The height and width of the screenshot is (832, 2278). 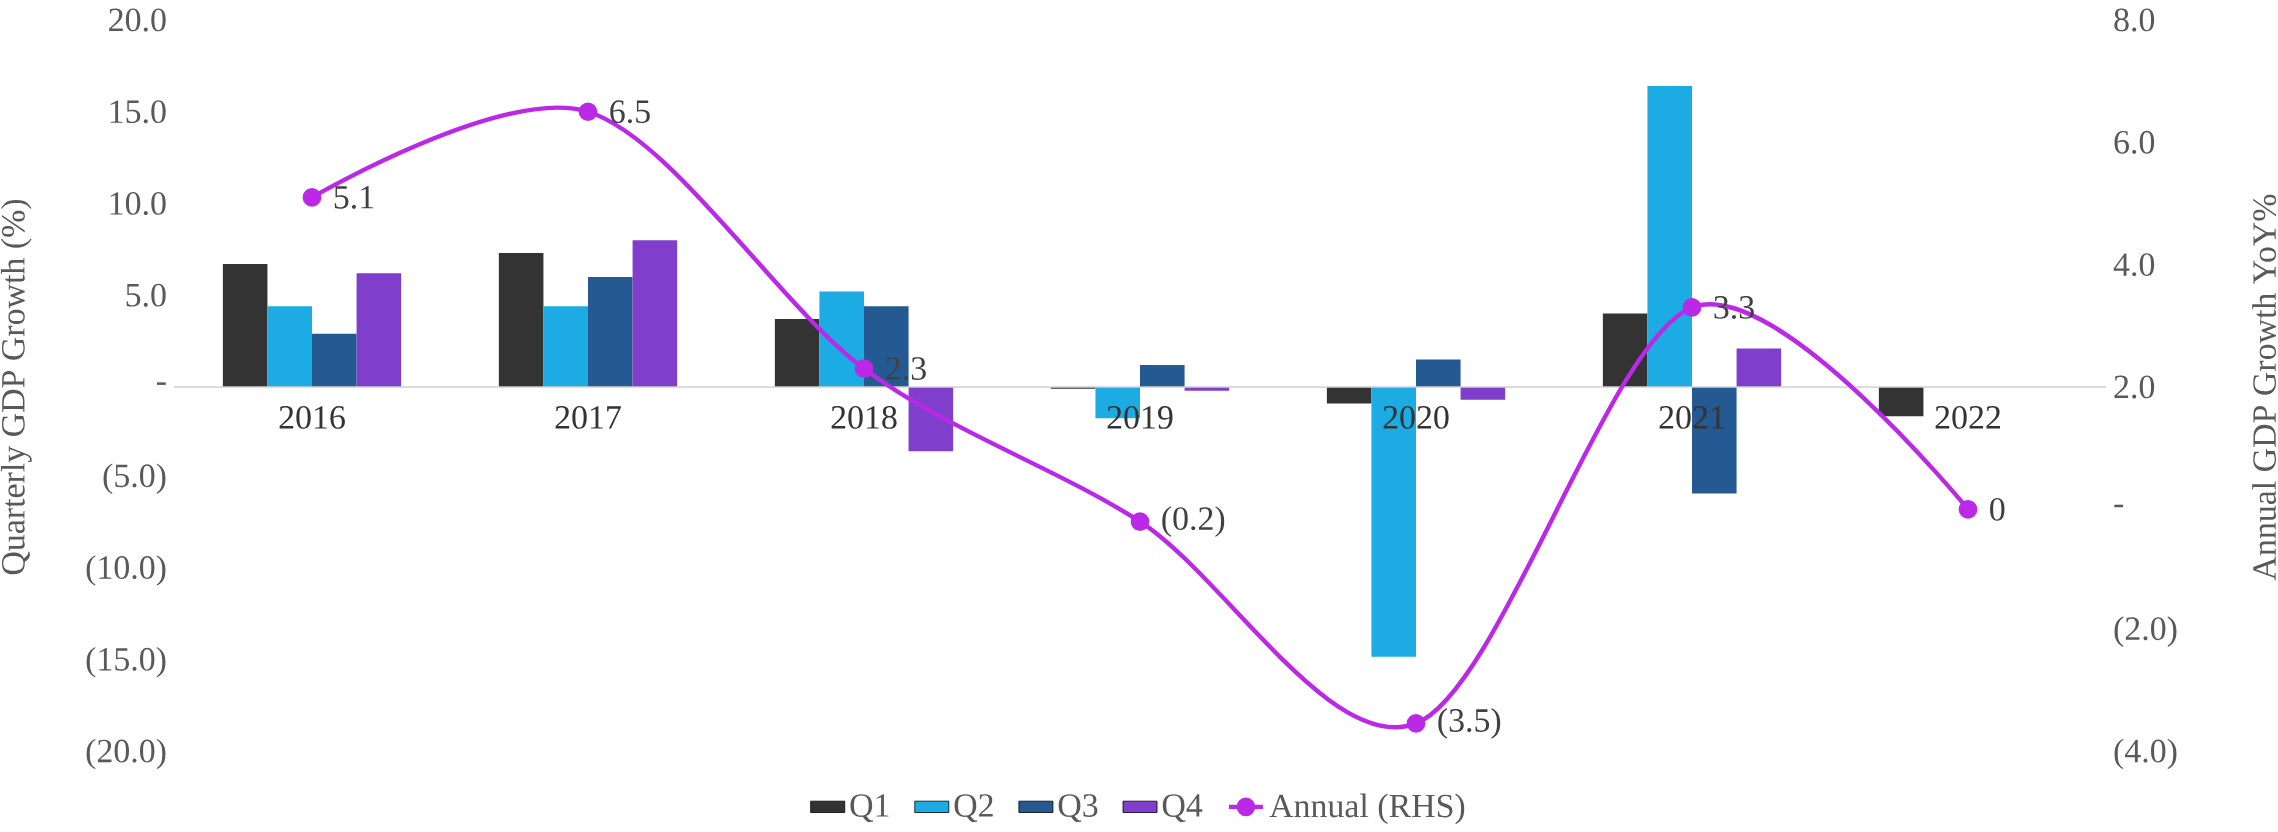 I want to click on x-tick-label: 2019, so click(x=1140, y=417).